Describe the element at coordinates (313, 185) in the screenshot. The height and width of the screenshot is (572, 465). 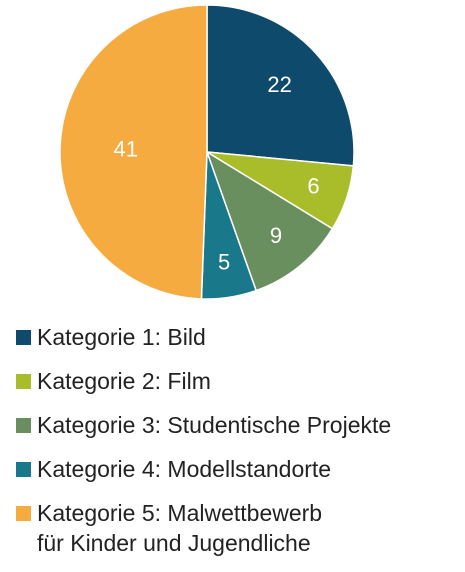
I see `data-label: 6` at that location.